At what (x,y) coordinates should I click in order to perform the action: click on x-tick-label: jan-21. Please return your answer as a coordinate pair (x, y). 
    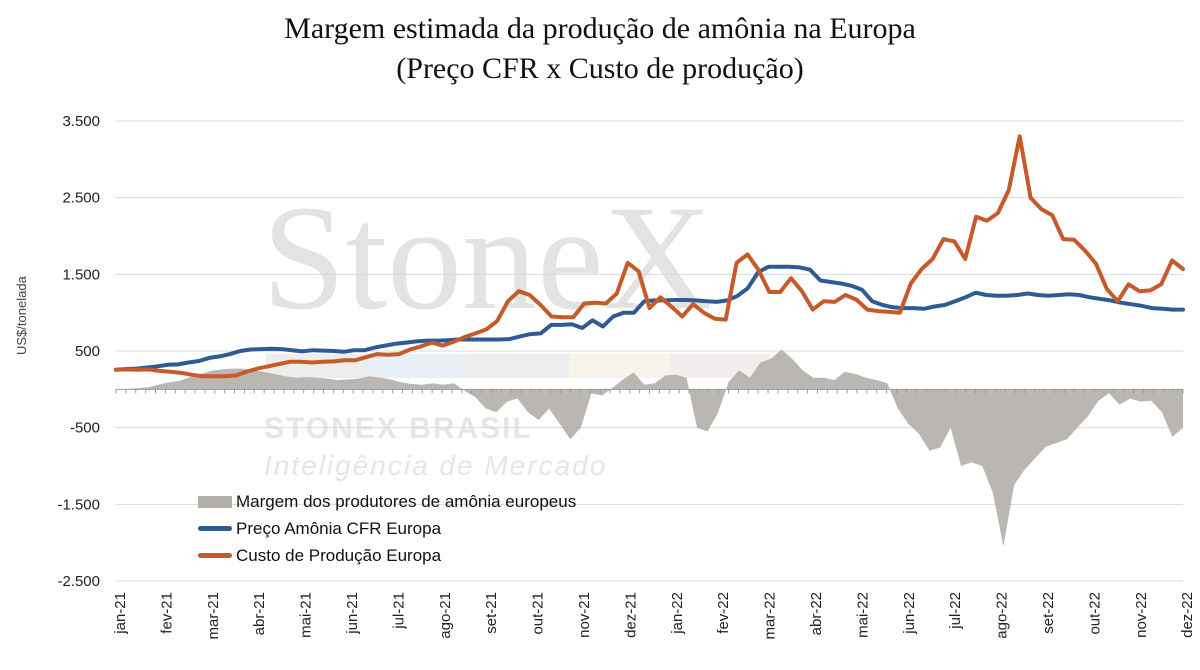
    Looking at the image, I should click on (120, 613).